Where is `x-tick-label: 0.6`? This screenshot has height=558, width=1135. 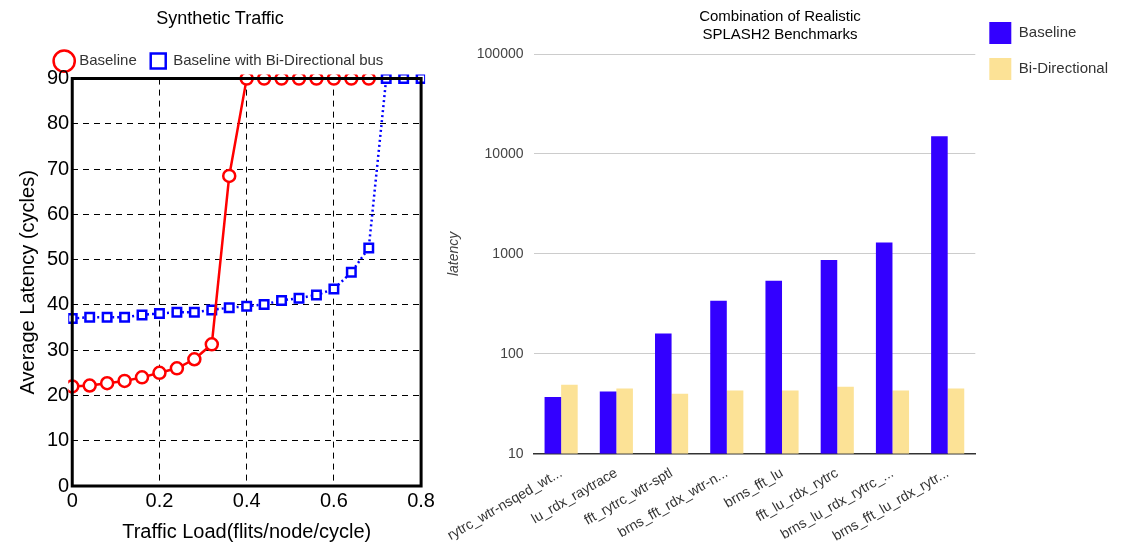
x-tick-label: 0.6 is located at coordinates (333, 499).